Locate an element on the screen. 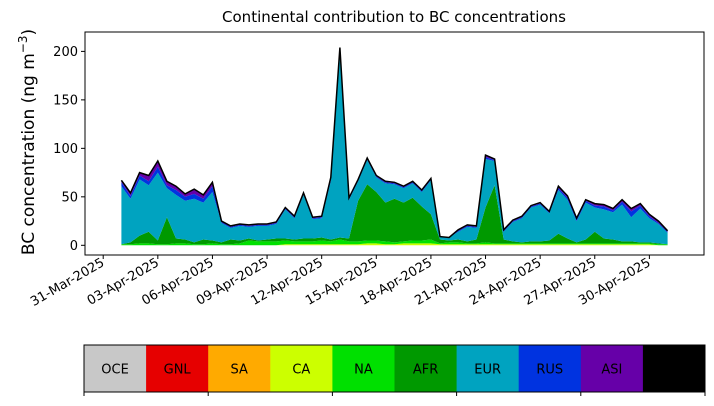  area-ca is located at coordinates (394, 244).